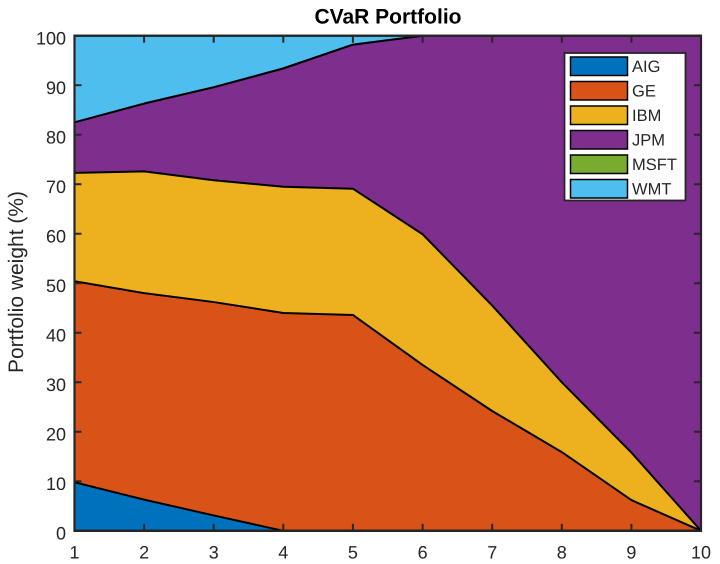 Image resolution: width=720 pixels, height=564 pixels. Describe the element at coordinates (562, 553) in the screenshot. I see `svg-text: 8` at that location.